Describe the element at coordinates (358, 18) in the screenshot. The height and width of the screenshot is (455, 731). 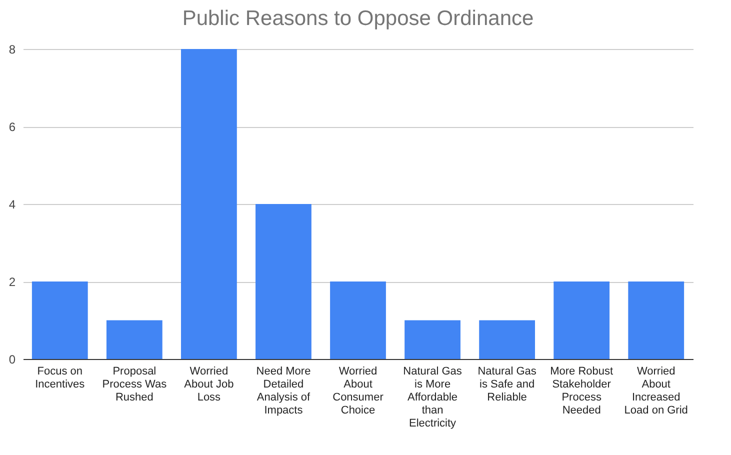
I see `chart-title: Public Reasons to Oppose Ordinance` at that location.